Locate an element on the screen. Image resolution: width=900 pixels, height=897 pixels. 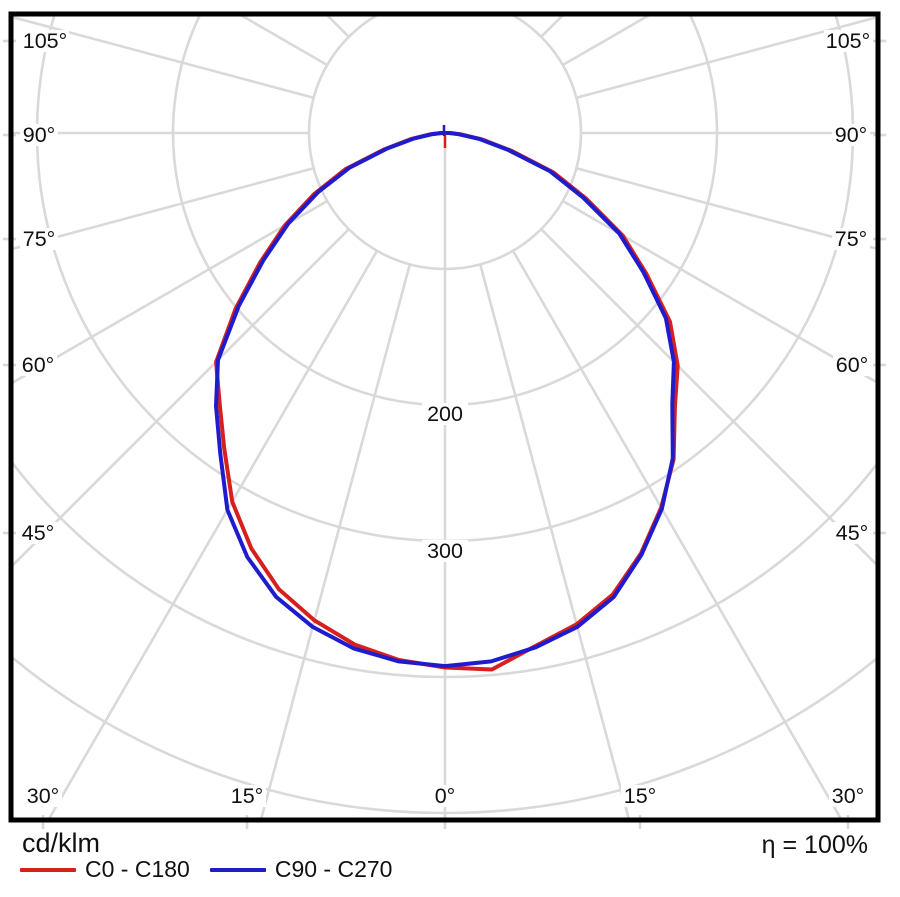
legend-item-c0-c180: C0 - C180 is located at coordinates (105, 869).